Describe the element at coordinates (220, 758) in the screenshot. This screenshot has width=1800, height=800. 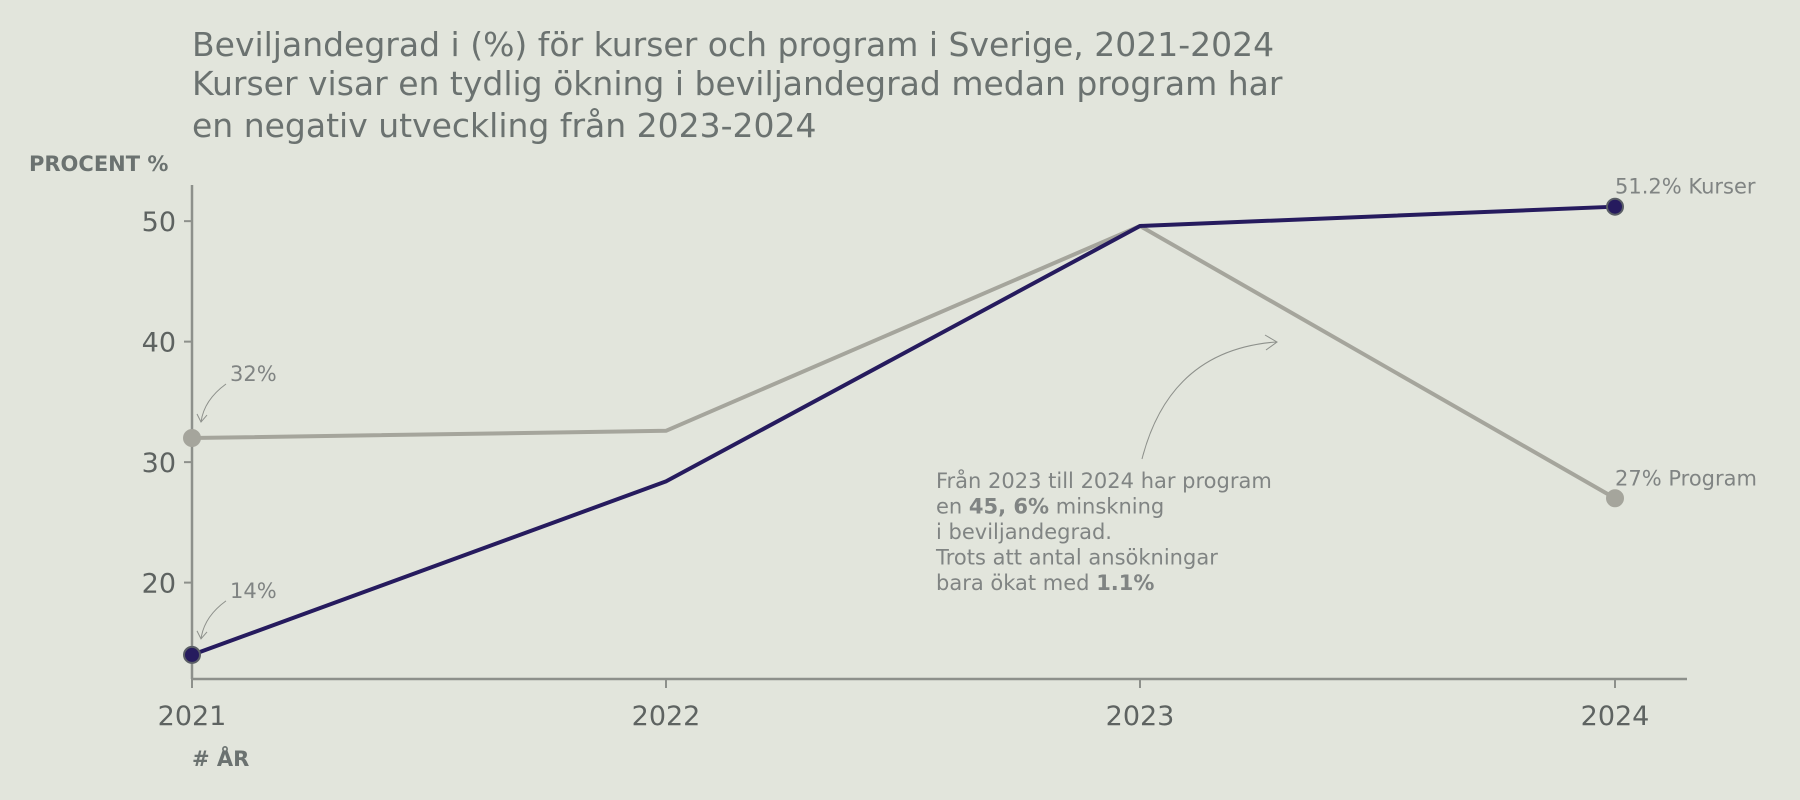
I see `x-axis-label: # ÅR` at that location.